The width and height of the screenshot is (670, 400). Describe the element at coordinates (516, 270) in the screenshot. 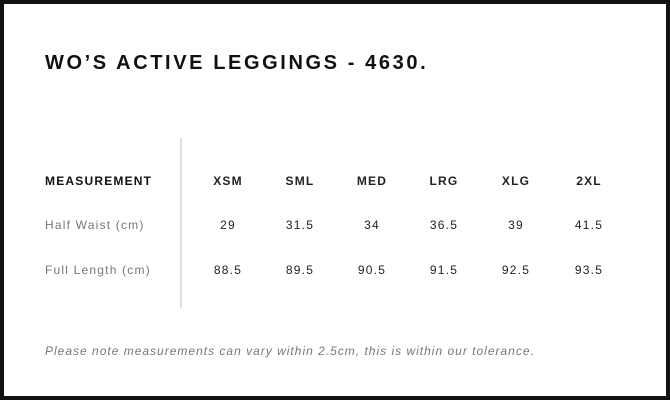

I see `table-cell: 92.5` at that location.